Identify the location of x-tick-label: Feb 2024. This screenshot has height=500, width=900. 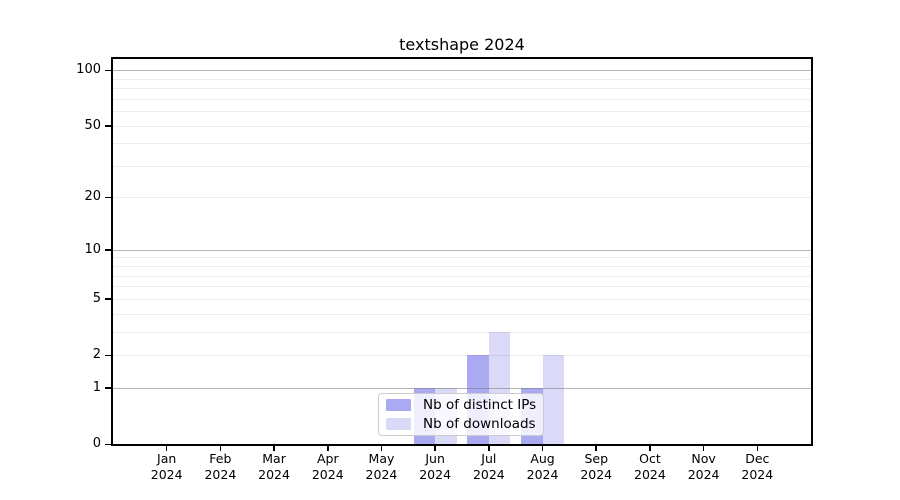
(220, 466).